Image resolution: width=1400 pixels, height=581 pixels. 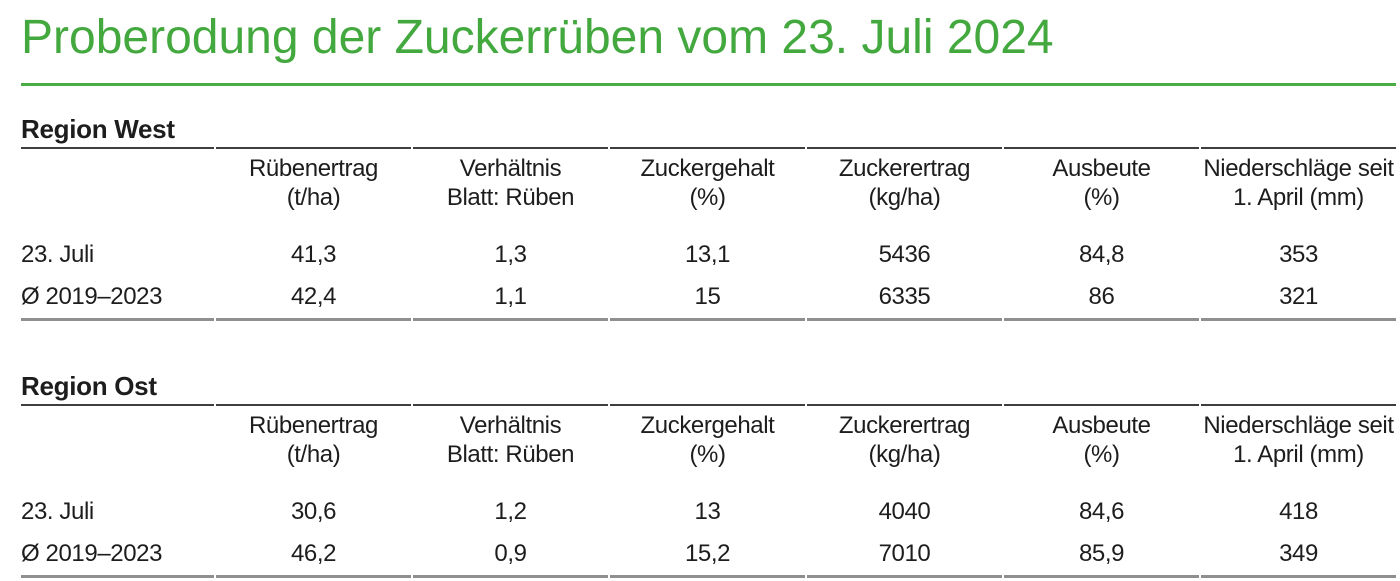 What do you see at coordinates (1298, 254) in the screenshot?
I see `table-cell: 353` at bounding box center [1298, 254].